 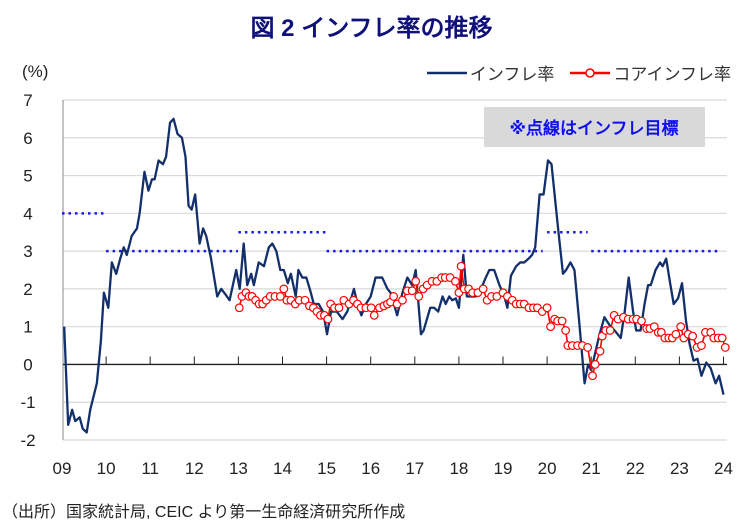 What do you see at coordinates (62, 468) in the screenshot?
I see `x-tick-label: 09` at bounding box center [62, 468].